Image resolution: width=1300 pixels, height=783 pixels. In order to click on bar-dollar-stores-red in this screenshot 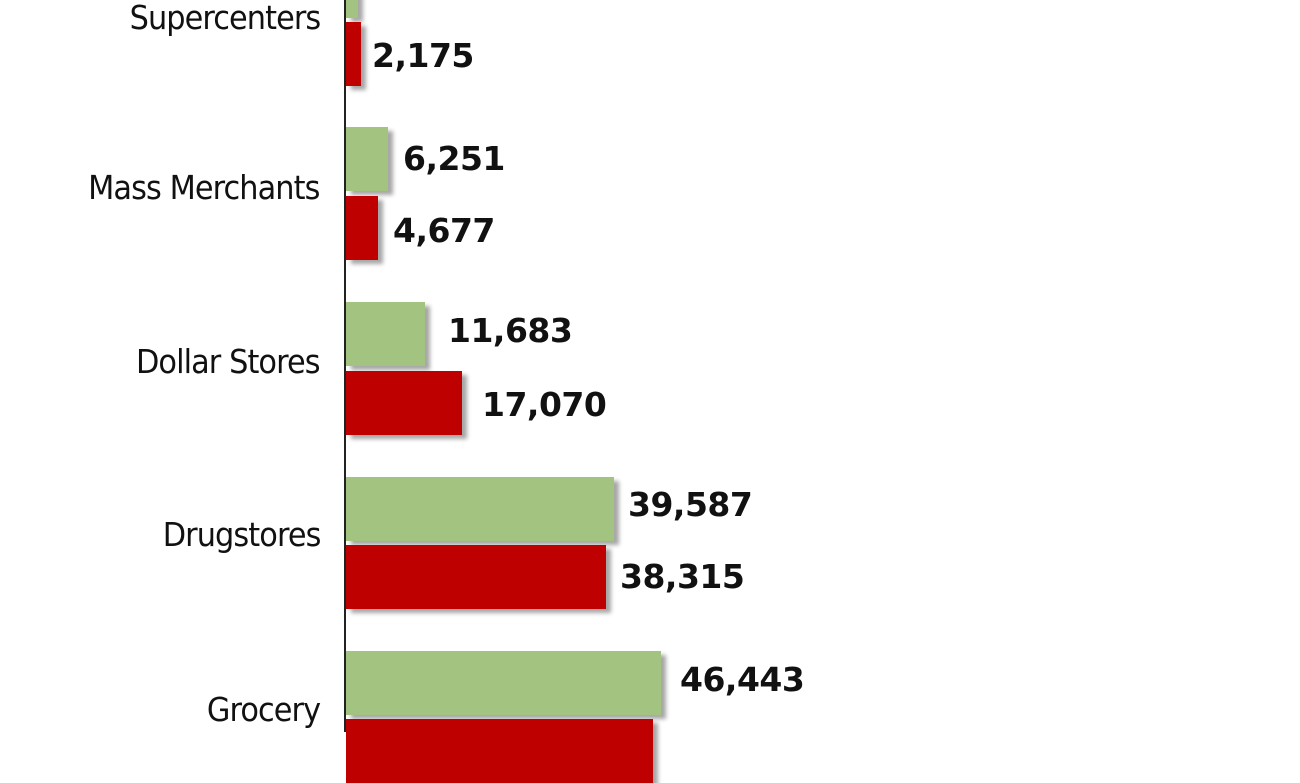, I will do `click(404, 403)`.